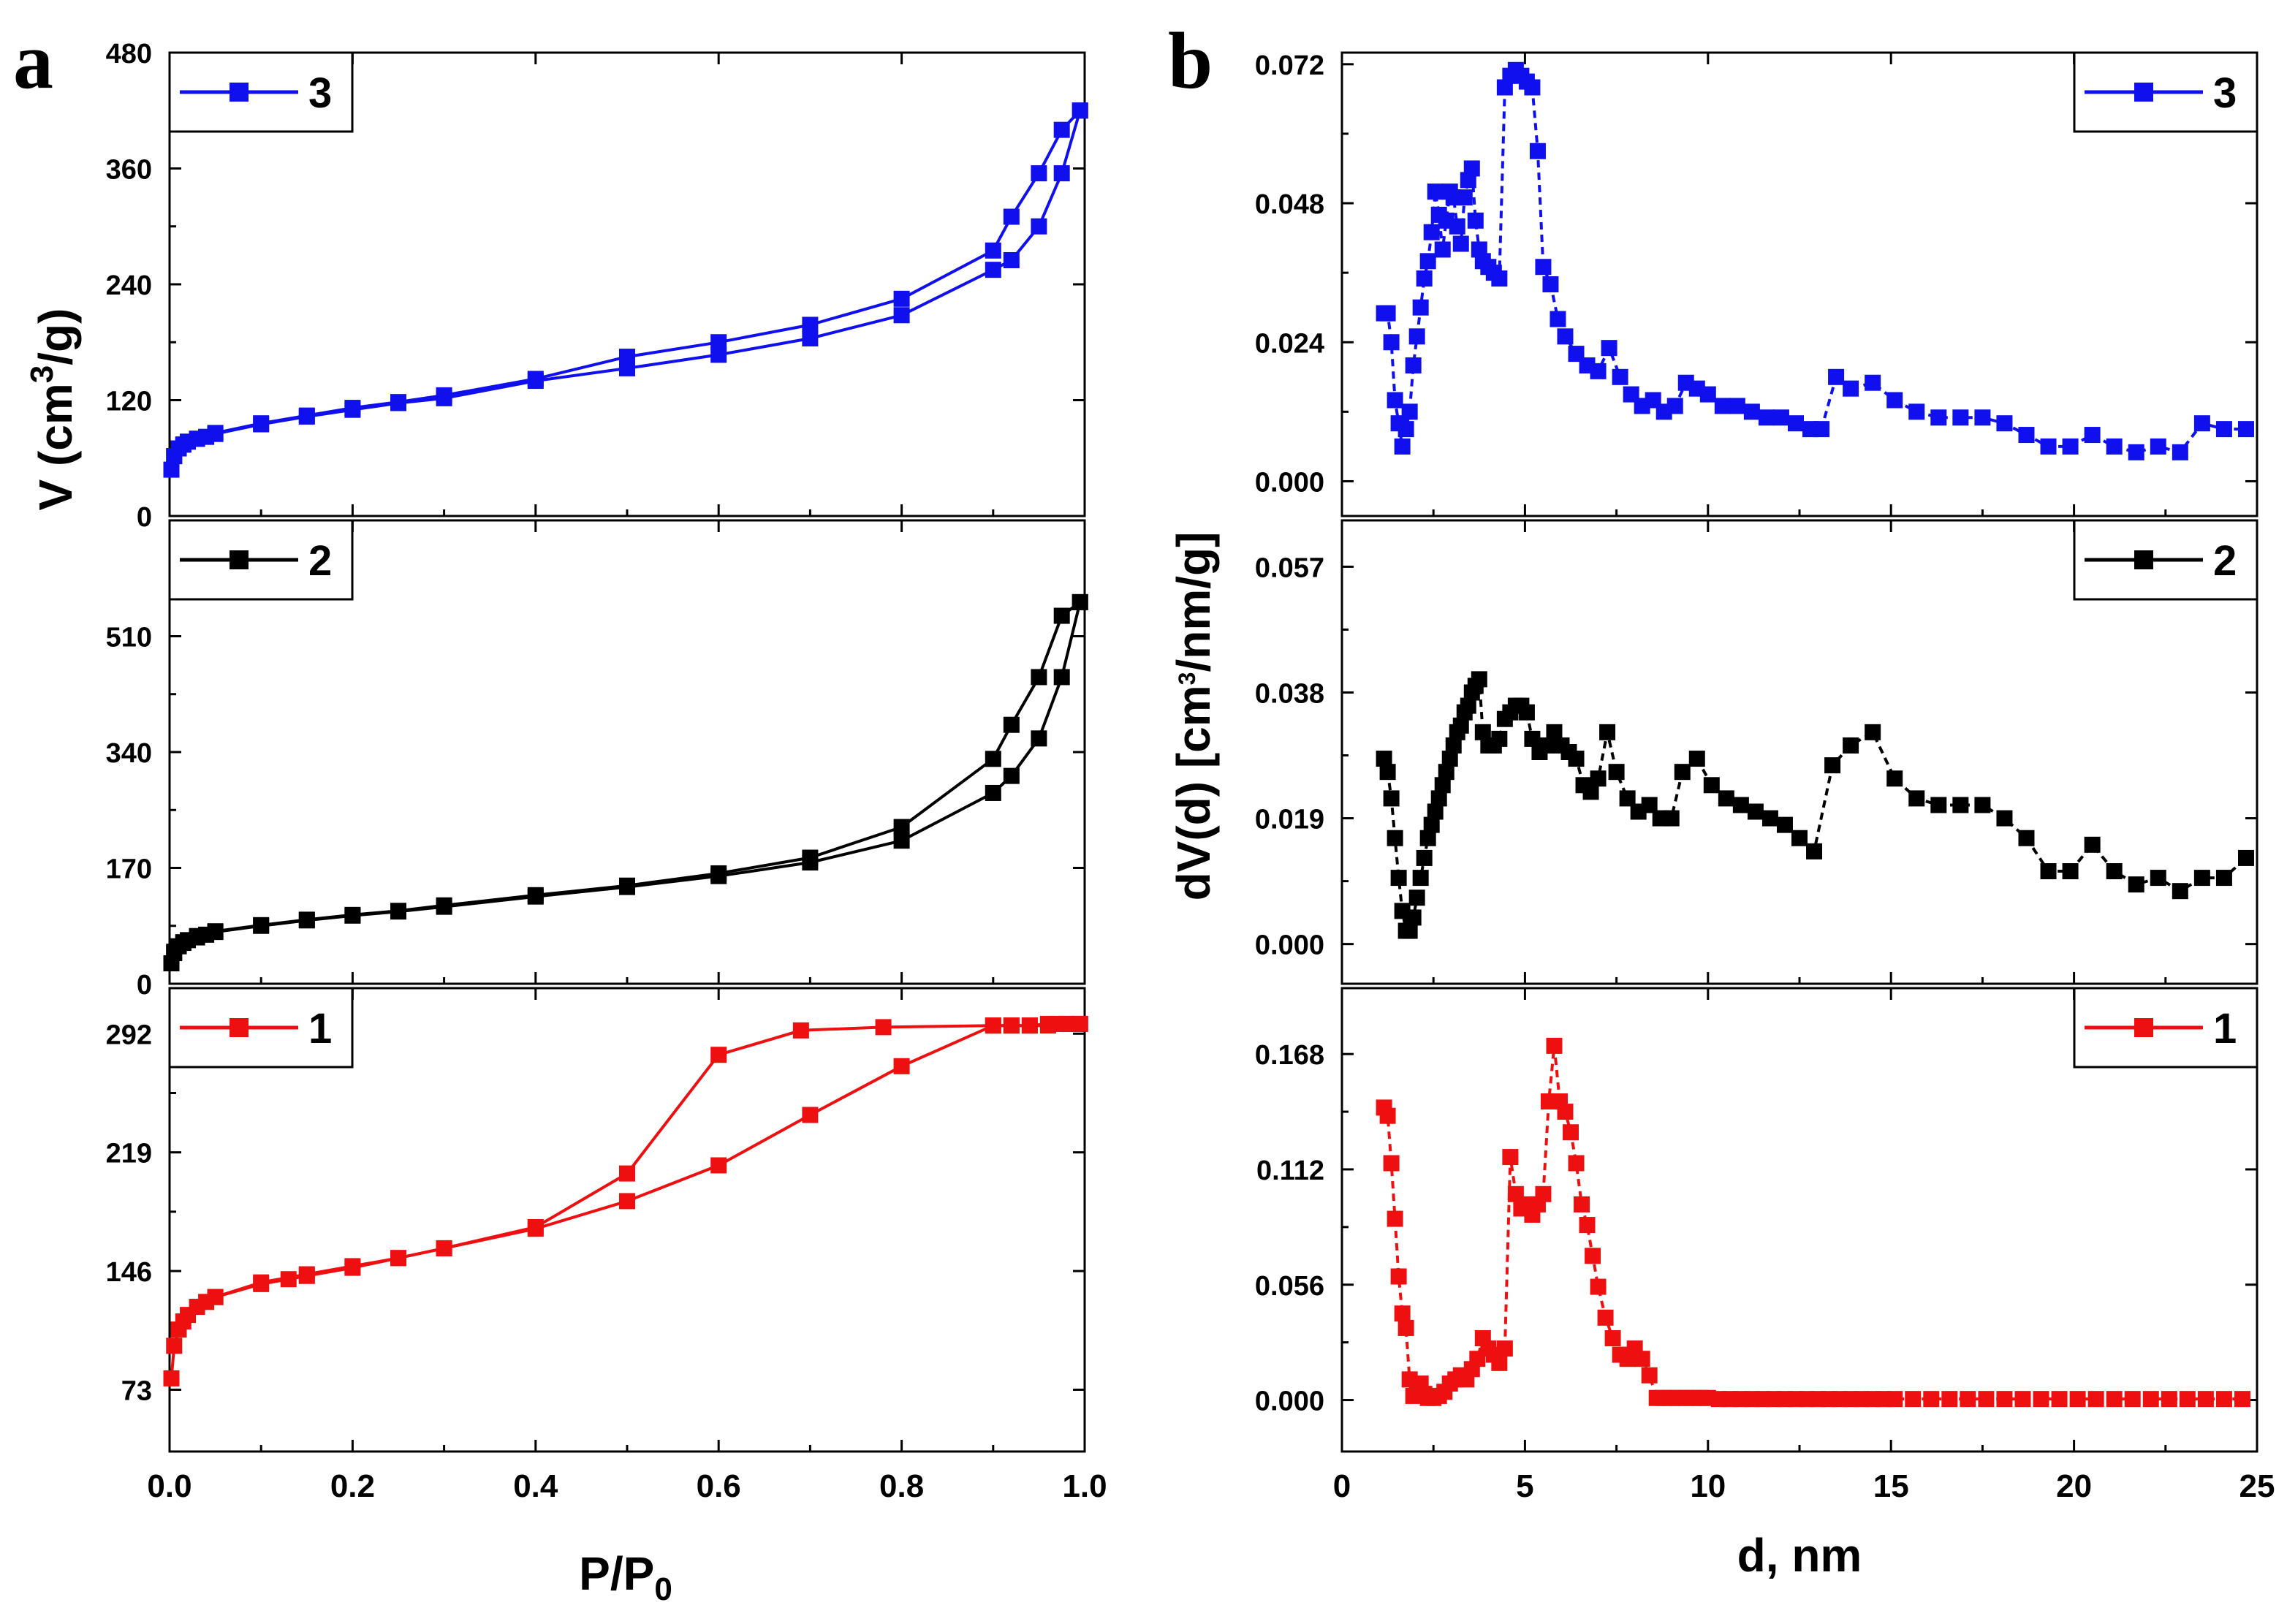 The width and height of the screenshot is (2287, 1624). I want to click on legend-marker, so click(240, 93).